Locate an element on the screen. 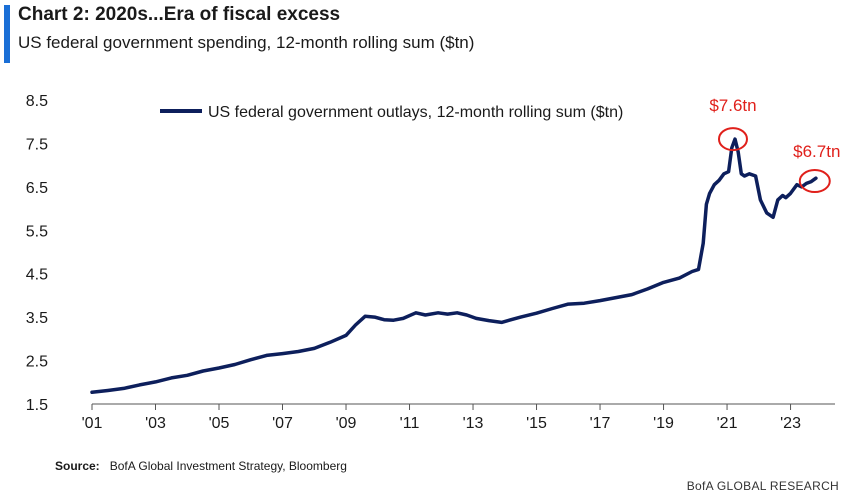 The height and width of the screenshot is (500, 857). annotation-circle-peak is located at coordinates (732, 139).